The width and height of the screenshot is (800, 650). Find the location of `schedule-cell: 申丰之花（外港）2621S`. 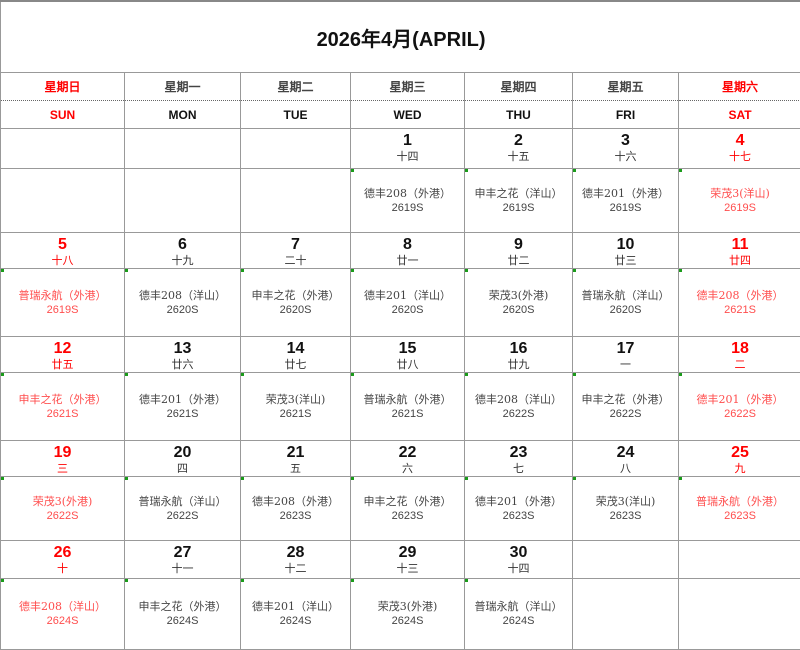

schedule-cell: 申丰之花（外港）2621S is located at coordinates (63, 407).